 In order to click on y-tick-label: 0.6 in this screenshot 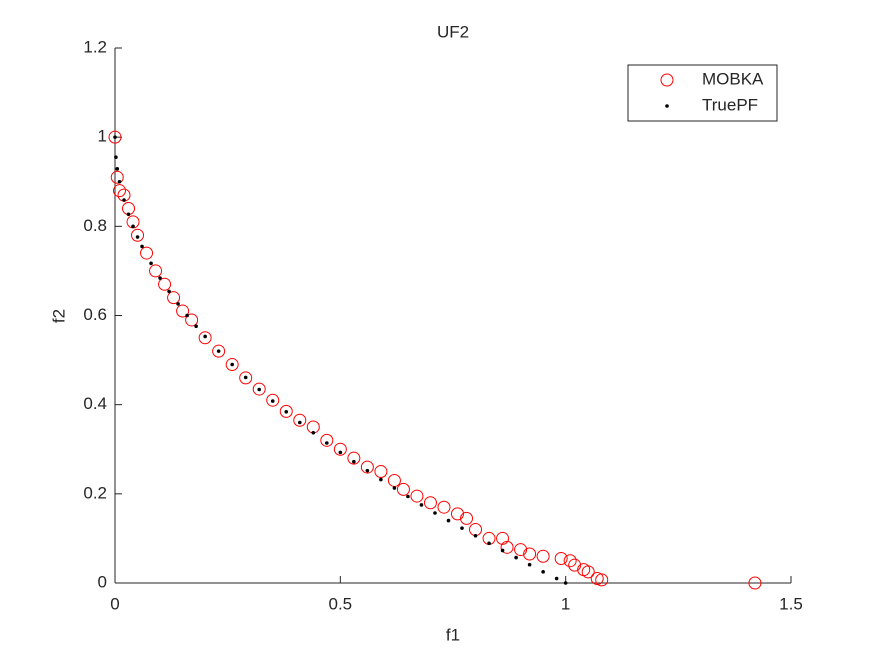, I will do `click(95, 314)`.